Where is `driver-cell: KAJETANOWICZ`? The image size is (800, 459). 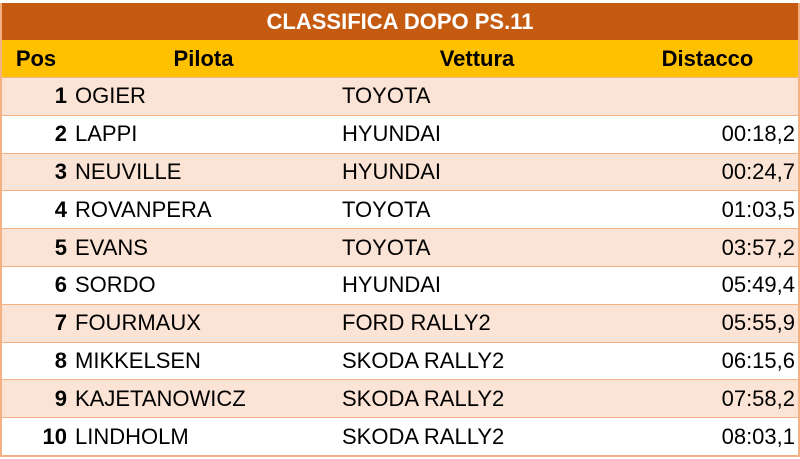 driver-cell: KAJETANOWICZ is located at coordinates (160, 398).